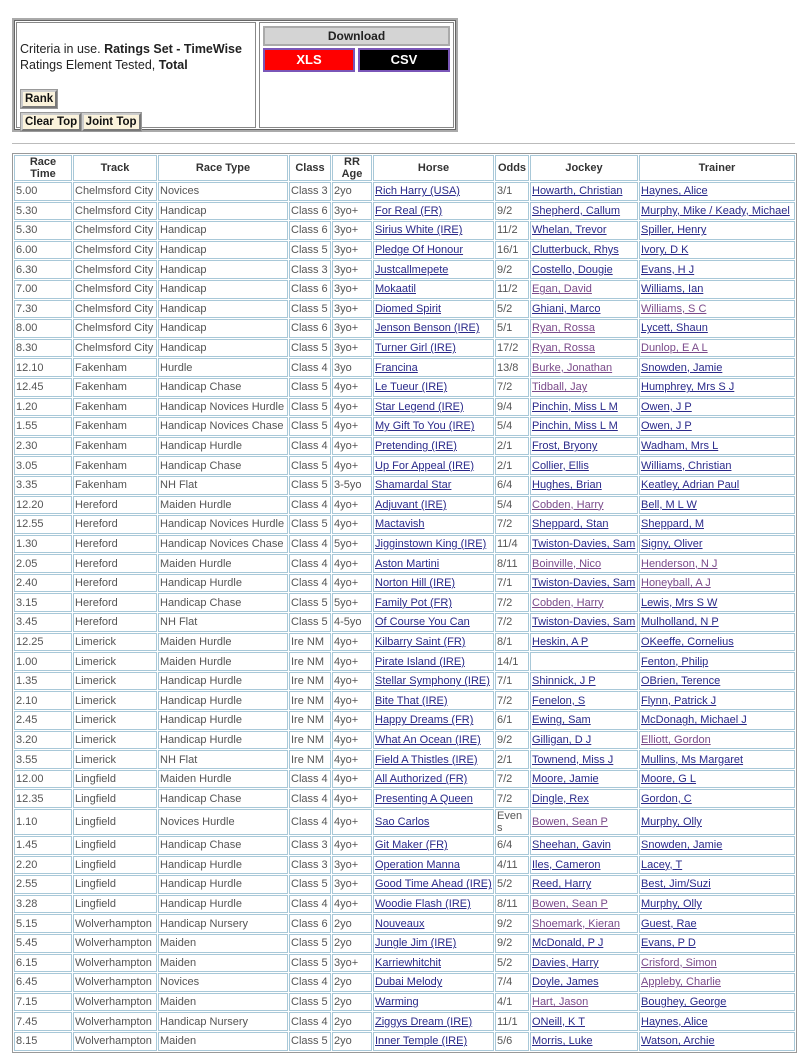 The image size is (797, 1053). I want to click on trainer-link: Mullins, Ms Margaret, so click(692, 759).